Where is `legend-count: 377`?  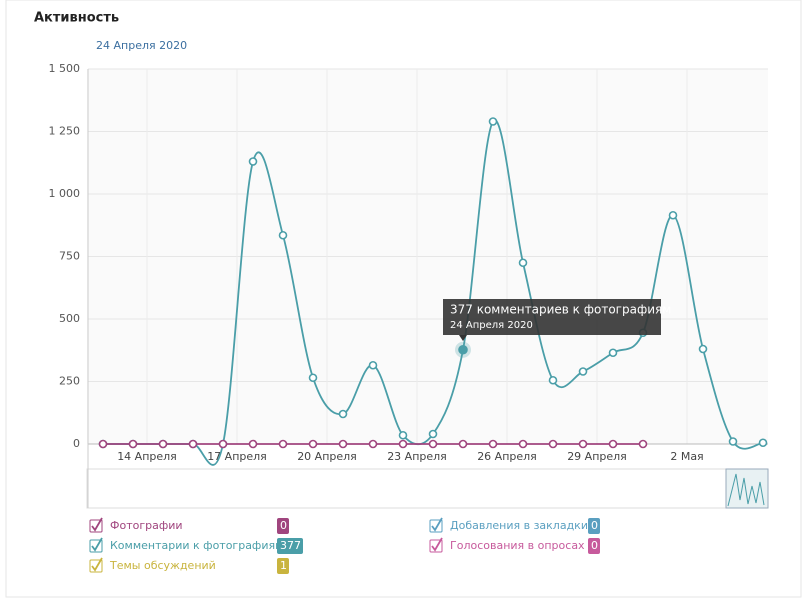 legend-count: 377 is located at coordinates (290, 545).